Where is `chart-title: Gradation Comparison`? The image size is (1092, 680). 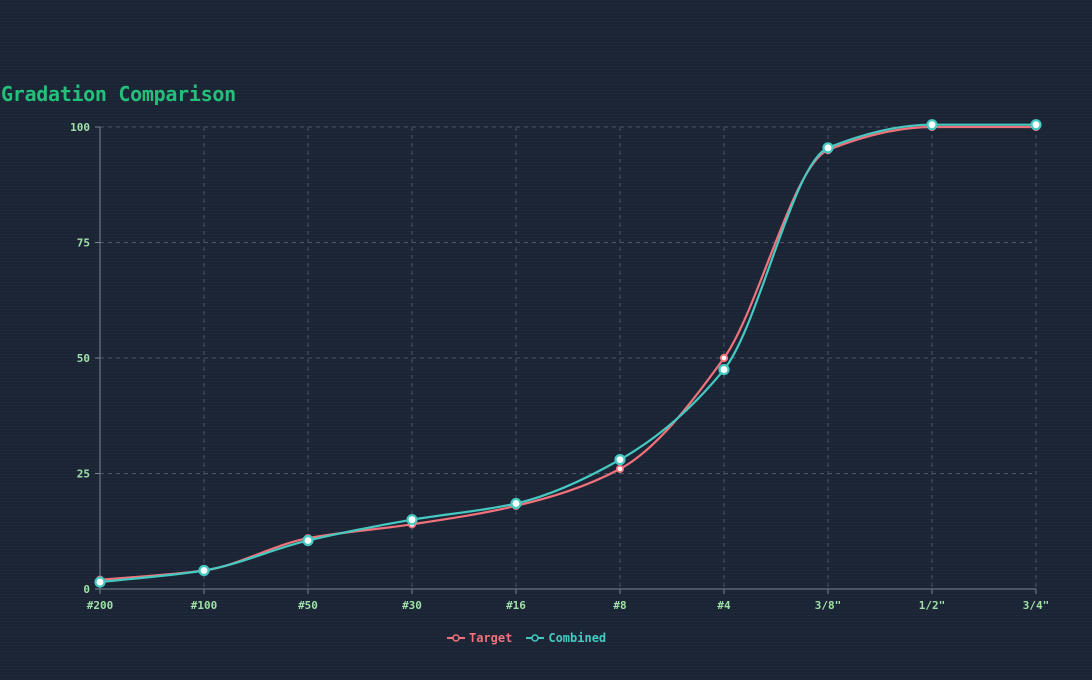 chart-title: Gradation Comparison is located at coordinates (118, 94).